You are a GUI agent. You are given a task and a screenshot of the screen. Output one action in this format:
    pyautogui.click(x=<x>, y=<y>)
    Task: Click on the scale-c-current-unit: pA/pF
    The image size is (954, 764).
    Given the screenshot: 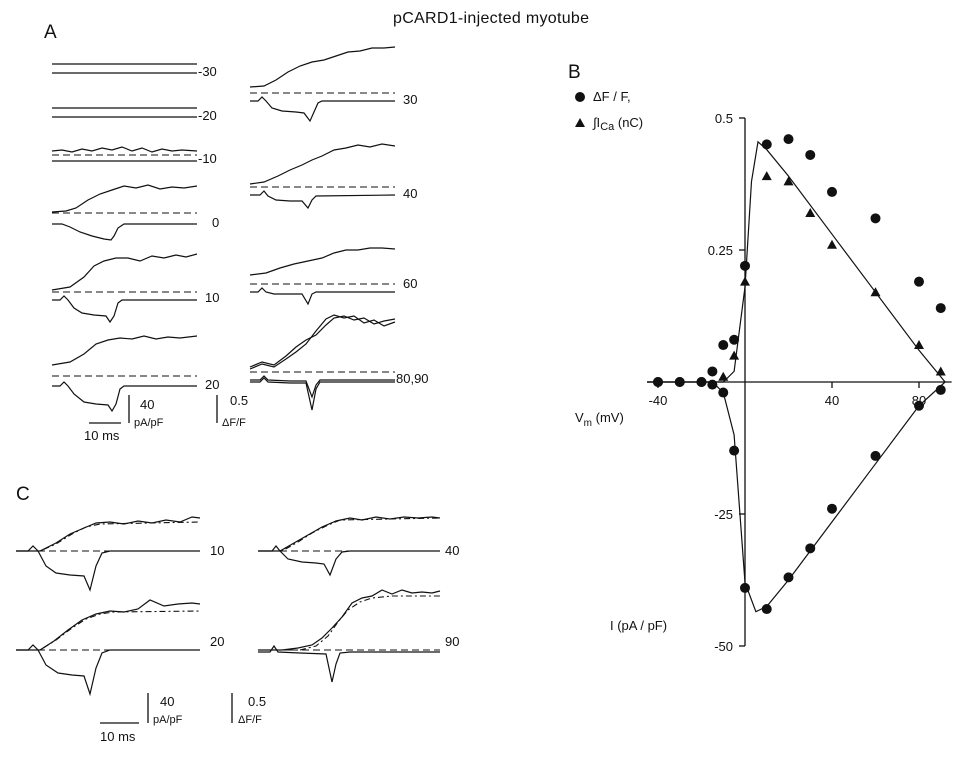 What is the action you would take?
    pyautogui.click(x=168, y=720)
    